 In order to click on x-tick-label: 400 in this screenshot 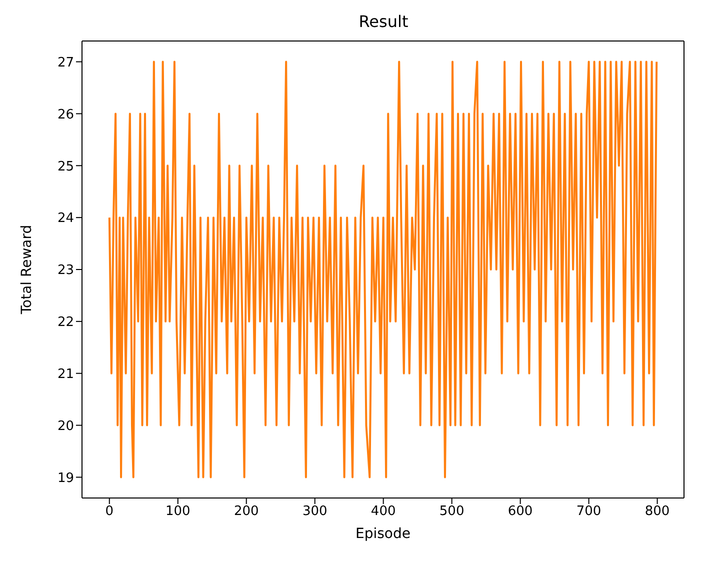, I will do `click(383, 512)`.